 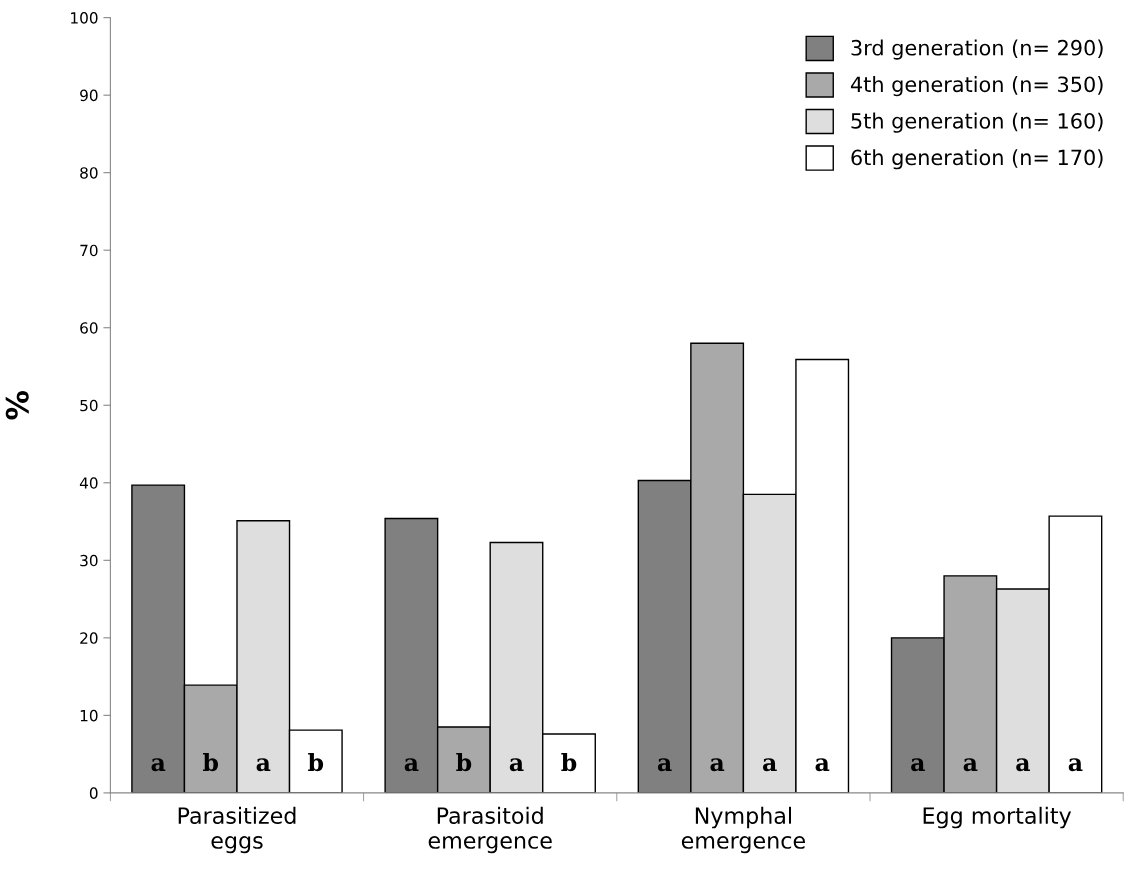 What do you see at coordinates (88, 483) in the screenshot?
I see `y-tick-label: 40` at bounding box center [88, 483].